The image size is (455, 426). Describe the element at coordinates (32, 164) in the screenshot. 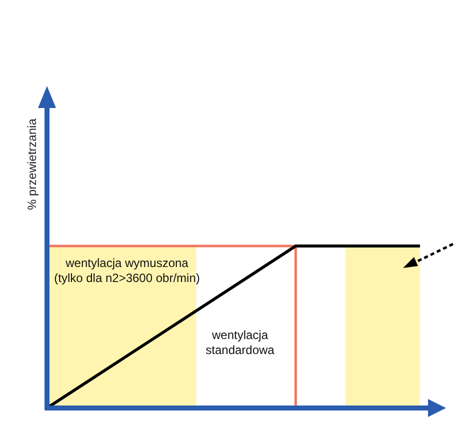

I see `y-axis-title: % przewietrzania` at that location.